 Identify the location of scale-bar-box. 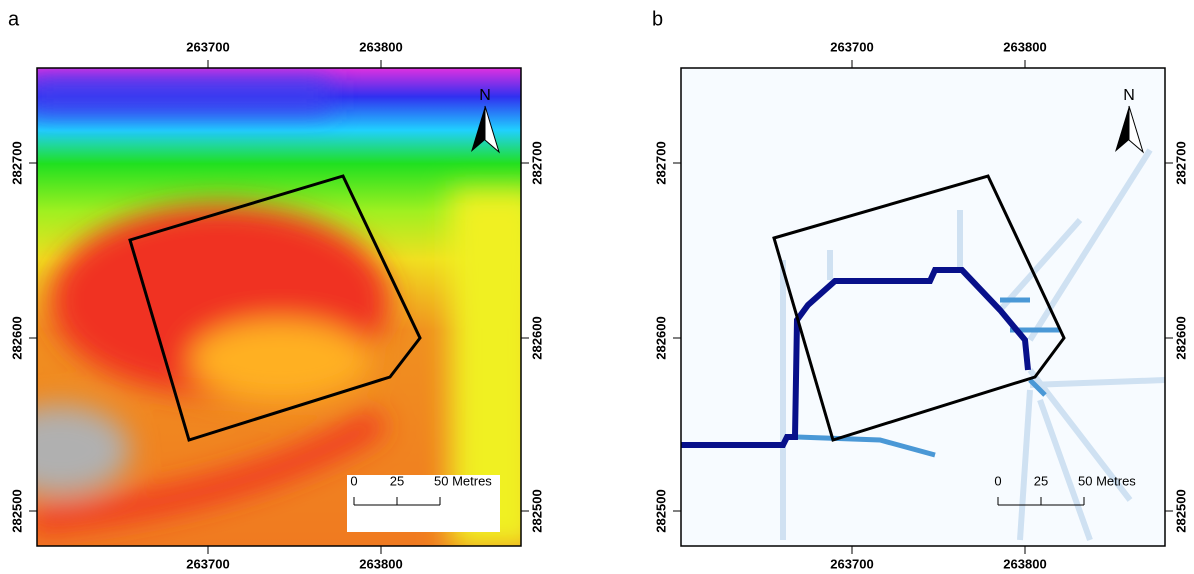
(423, 503).